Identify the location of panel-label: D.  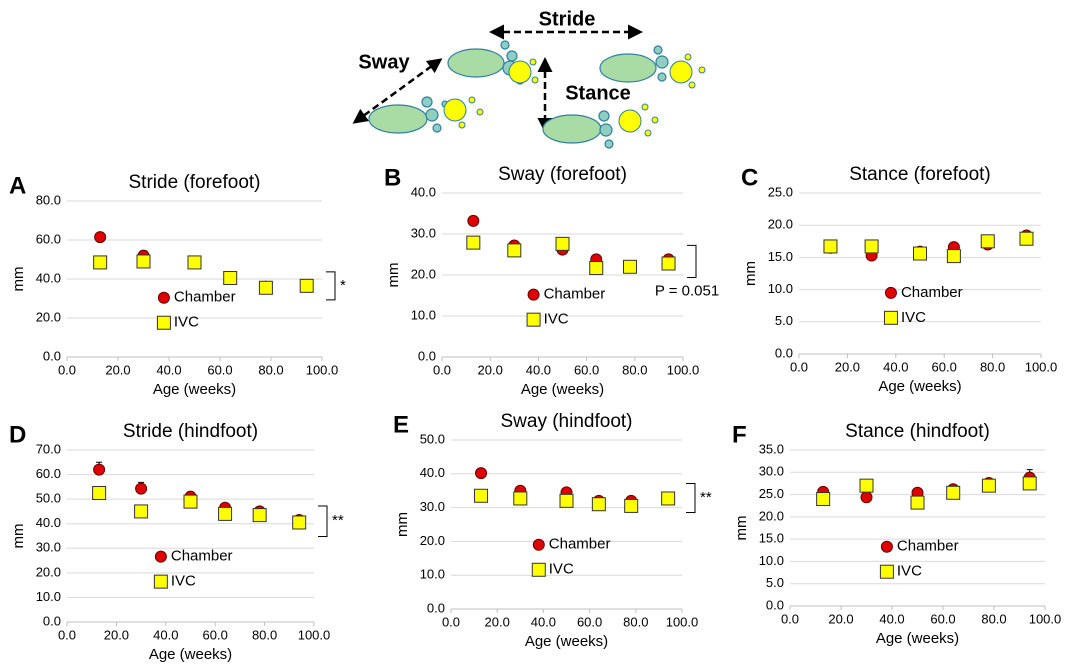
(17, 434).